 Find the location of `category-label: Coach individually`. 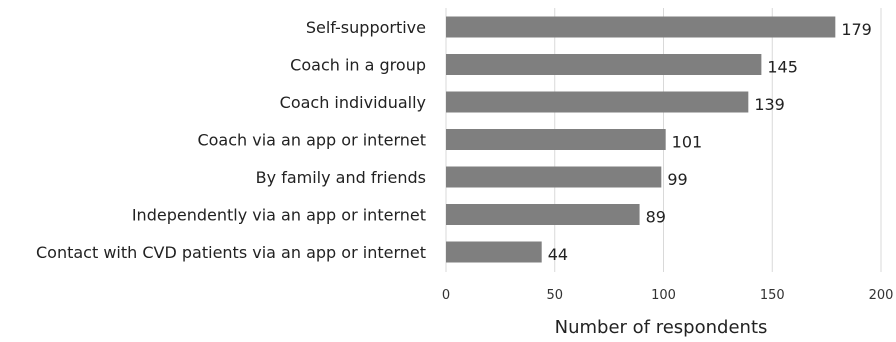

category-label: Coach individually is located at coordinates (353, 102).